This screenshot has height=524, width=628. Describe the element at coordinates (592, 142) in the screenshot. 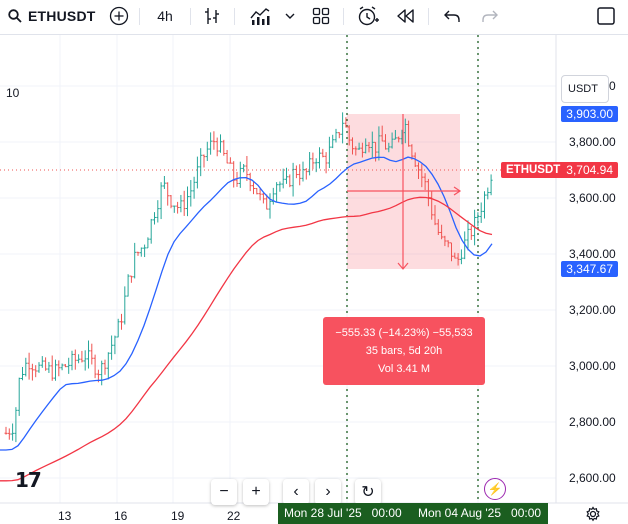

I see `price-axis-label: 3,800.00` at that location.